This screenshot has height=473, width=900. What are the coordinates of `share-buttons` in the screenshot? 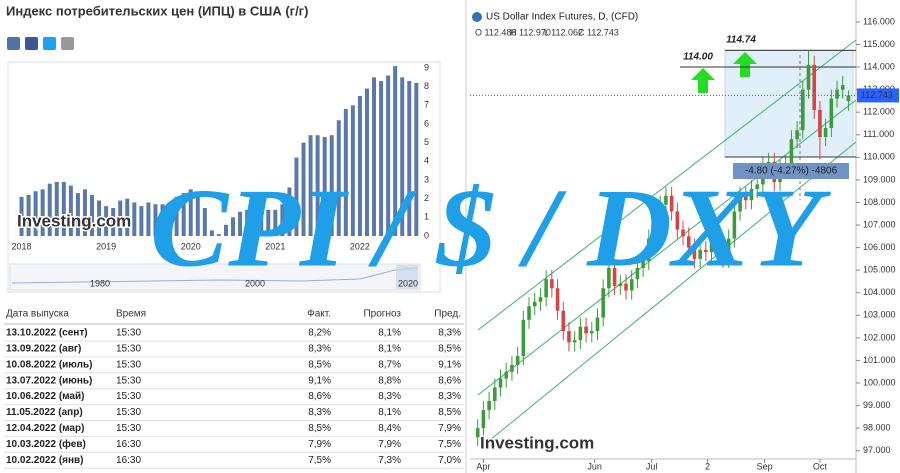 It's located at (40, 43).